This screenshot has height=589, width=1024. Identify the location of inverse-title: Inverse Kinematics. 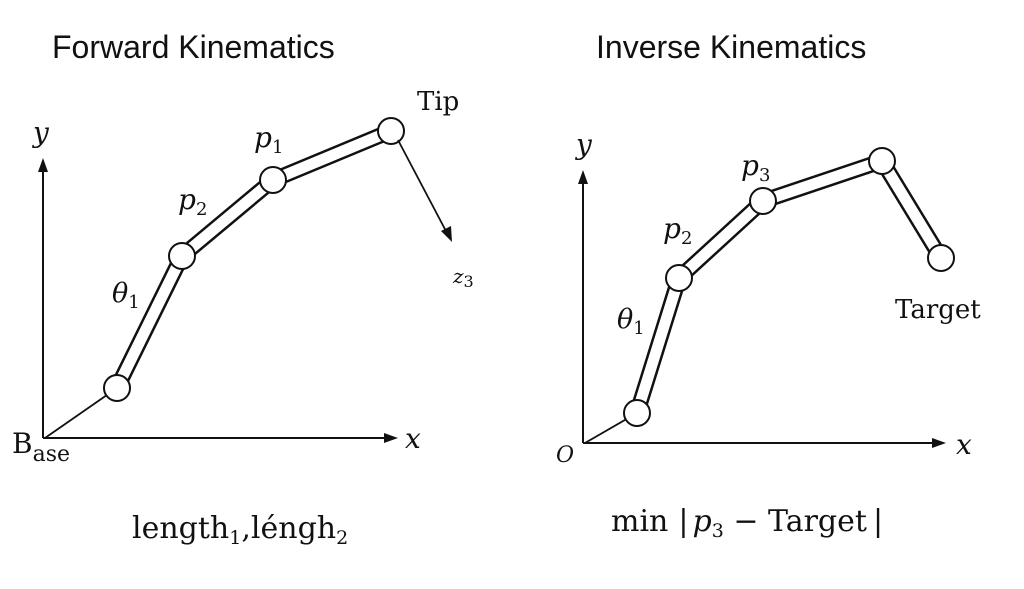
(731, 47).